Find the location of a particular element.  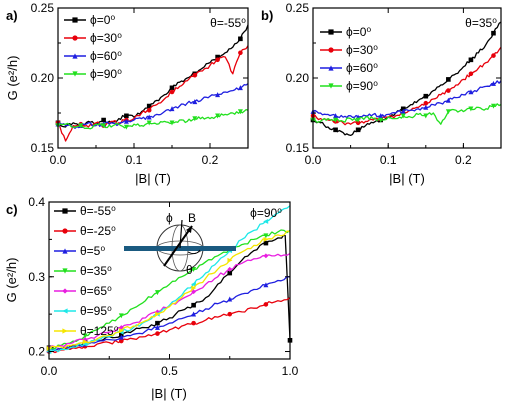

x-tick-label: 0.0 is located at coordinates (49, 371).